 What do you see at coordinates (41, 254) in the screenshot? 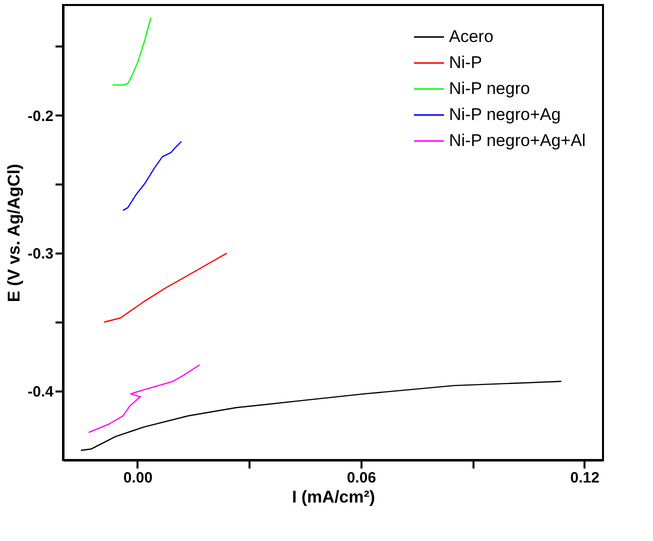
I see `y-tick-label: -0.3` at bounding box center [41, 254].